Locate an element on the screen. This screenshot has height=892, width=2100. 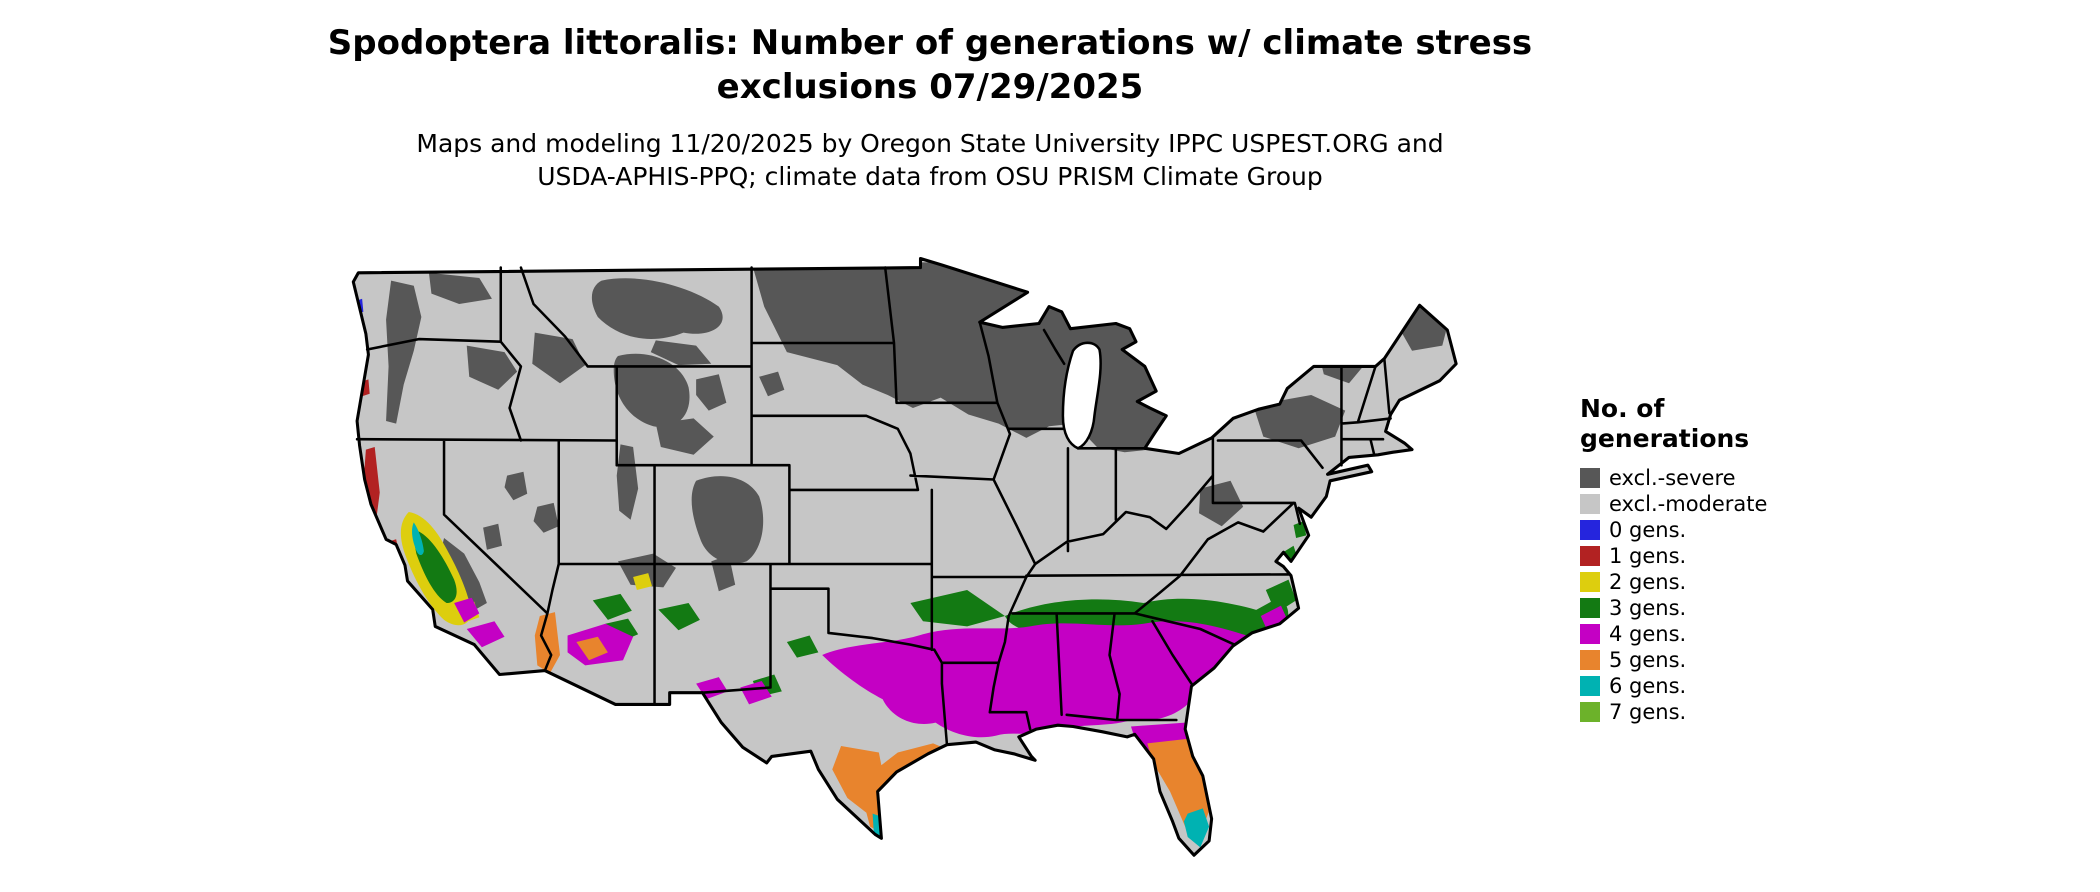
legend-item-6-gens: 6 gens. is located at coordinates (1705, 686).